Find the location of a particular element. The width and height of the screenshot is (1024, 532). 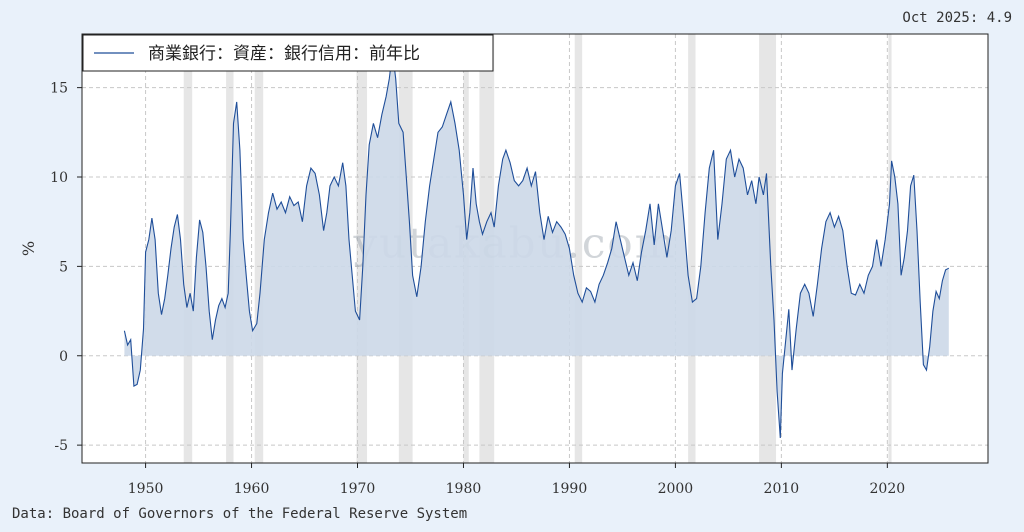

y-tick-label: 0 is located at coordinates (63, 357).